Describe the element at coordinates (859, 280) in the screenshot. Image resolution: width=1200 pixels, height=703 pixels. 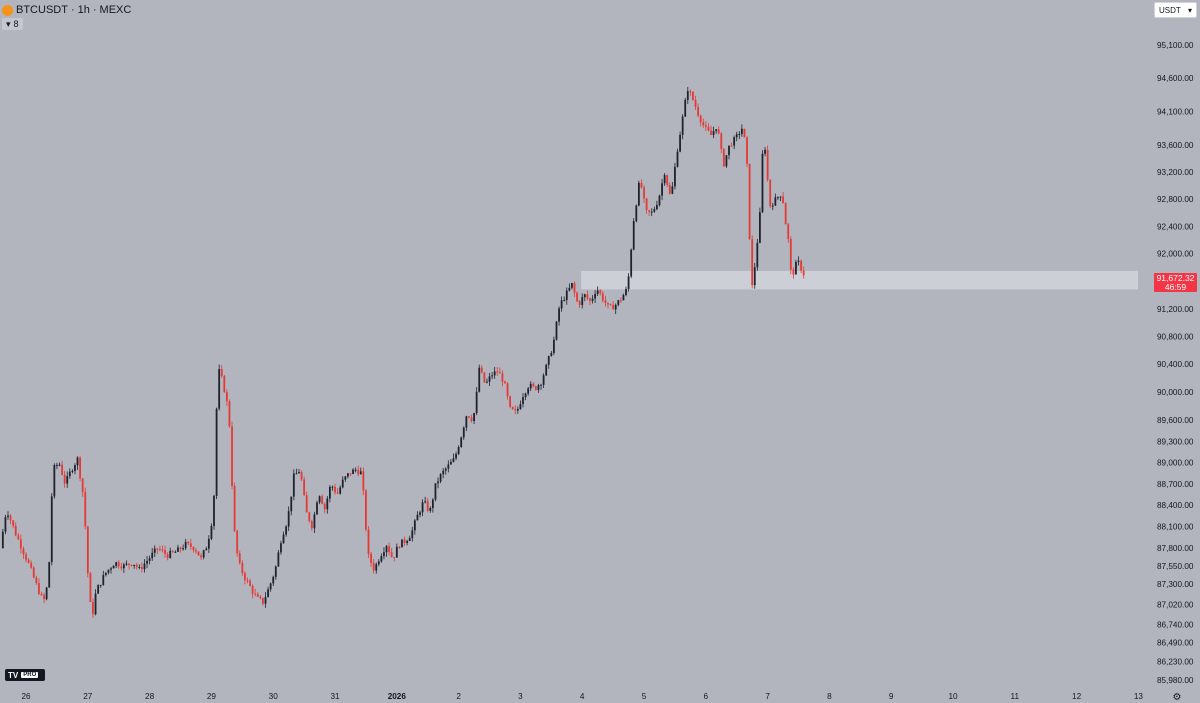
I see `support-zone` at that location.